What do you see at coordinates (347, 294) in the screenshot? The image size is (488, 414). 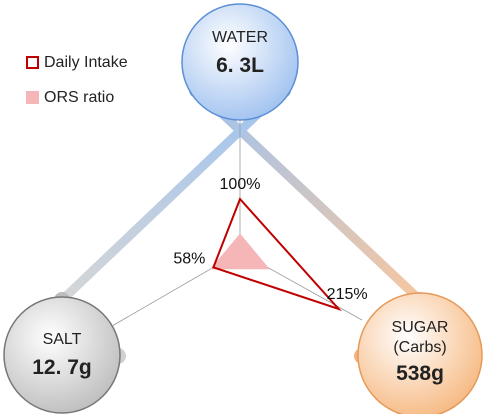 I see `data-label: 215%` at bounding box center [347, 294].